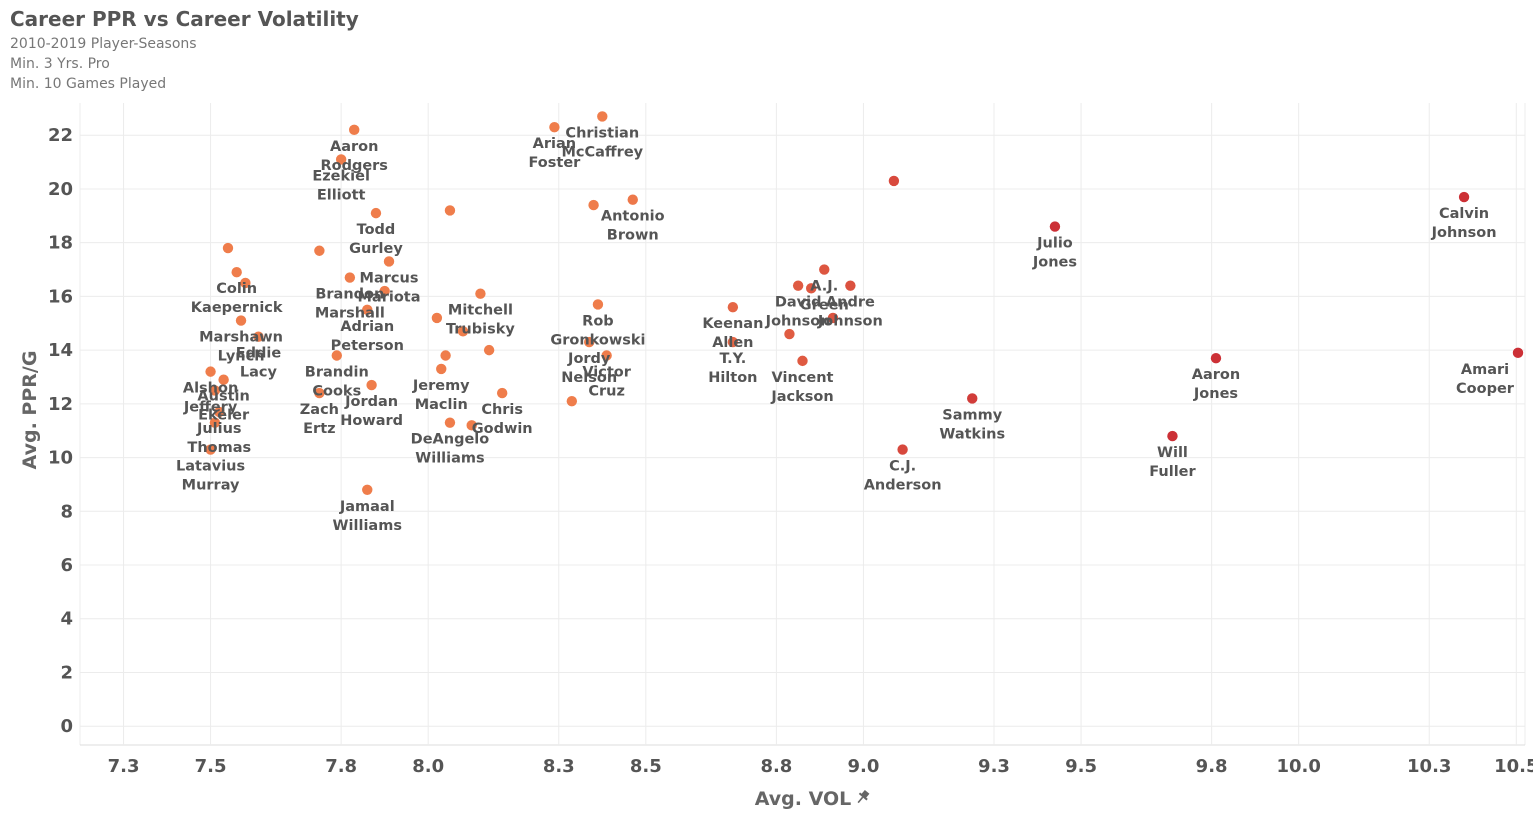  Describe the element at coordinates (798, 312) in the screenshot. I see `point-label: David Johnson` at that location.